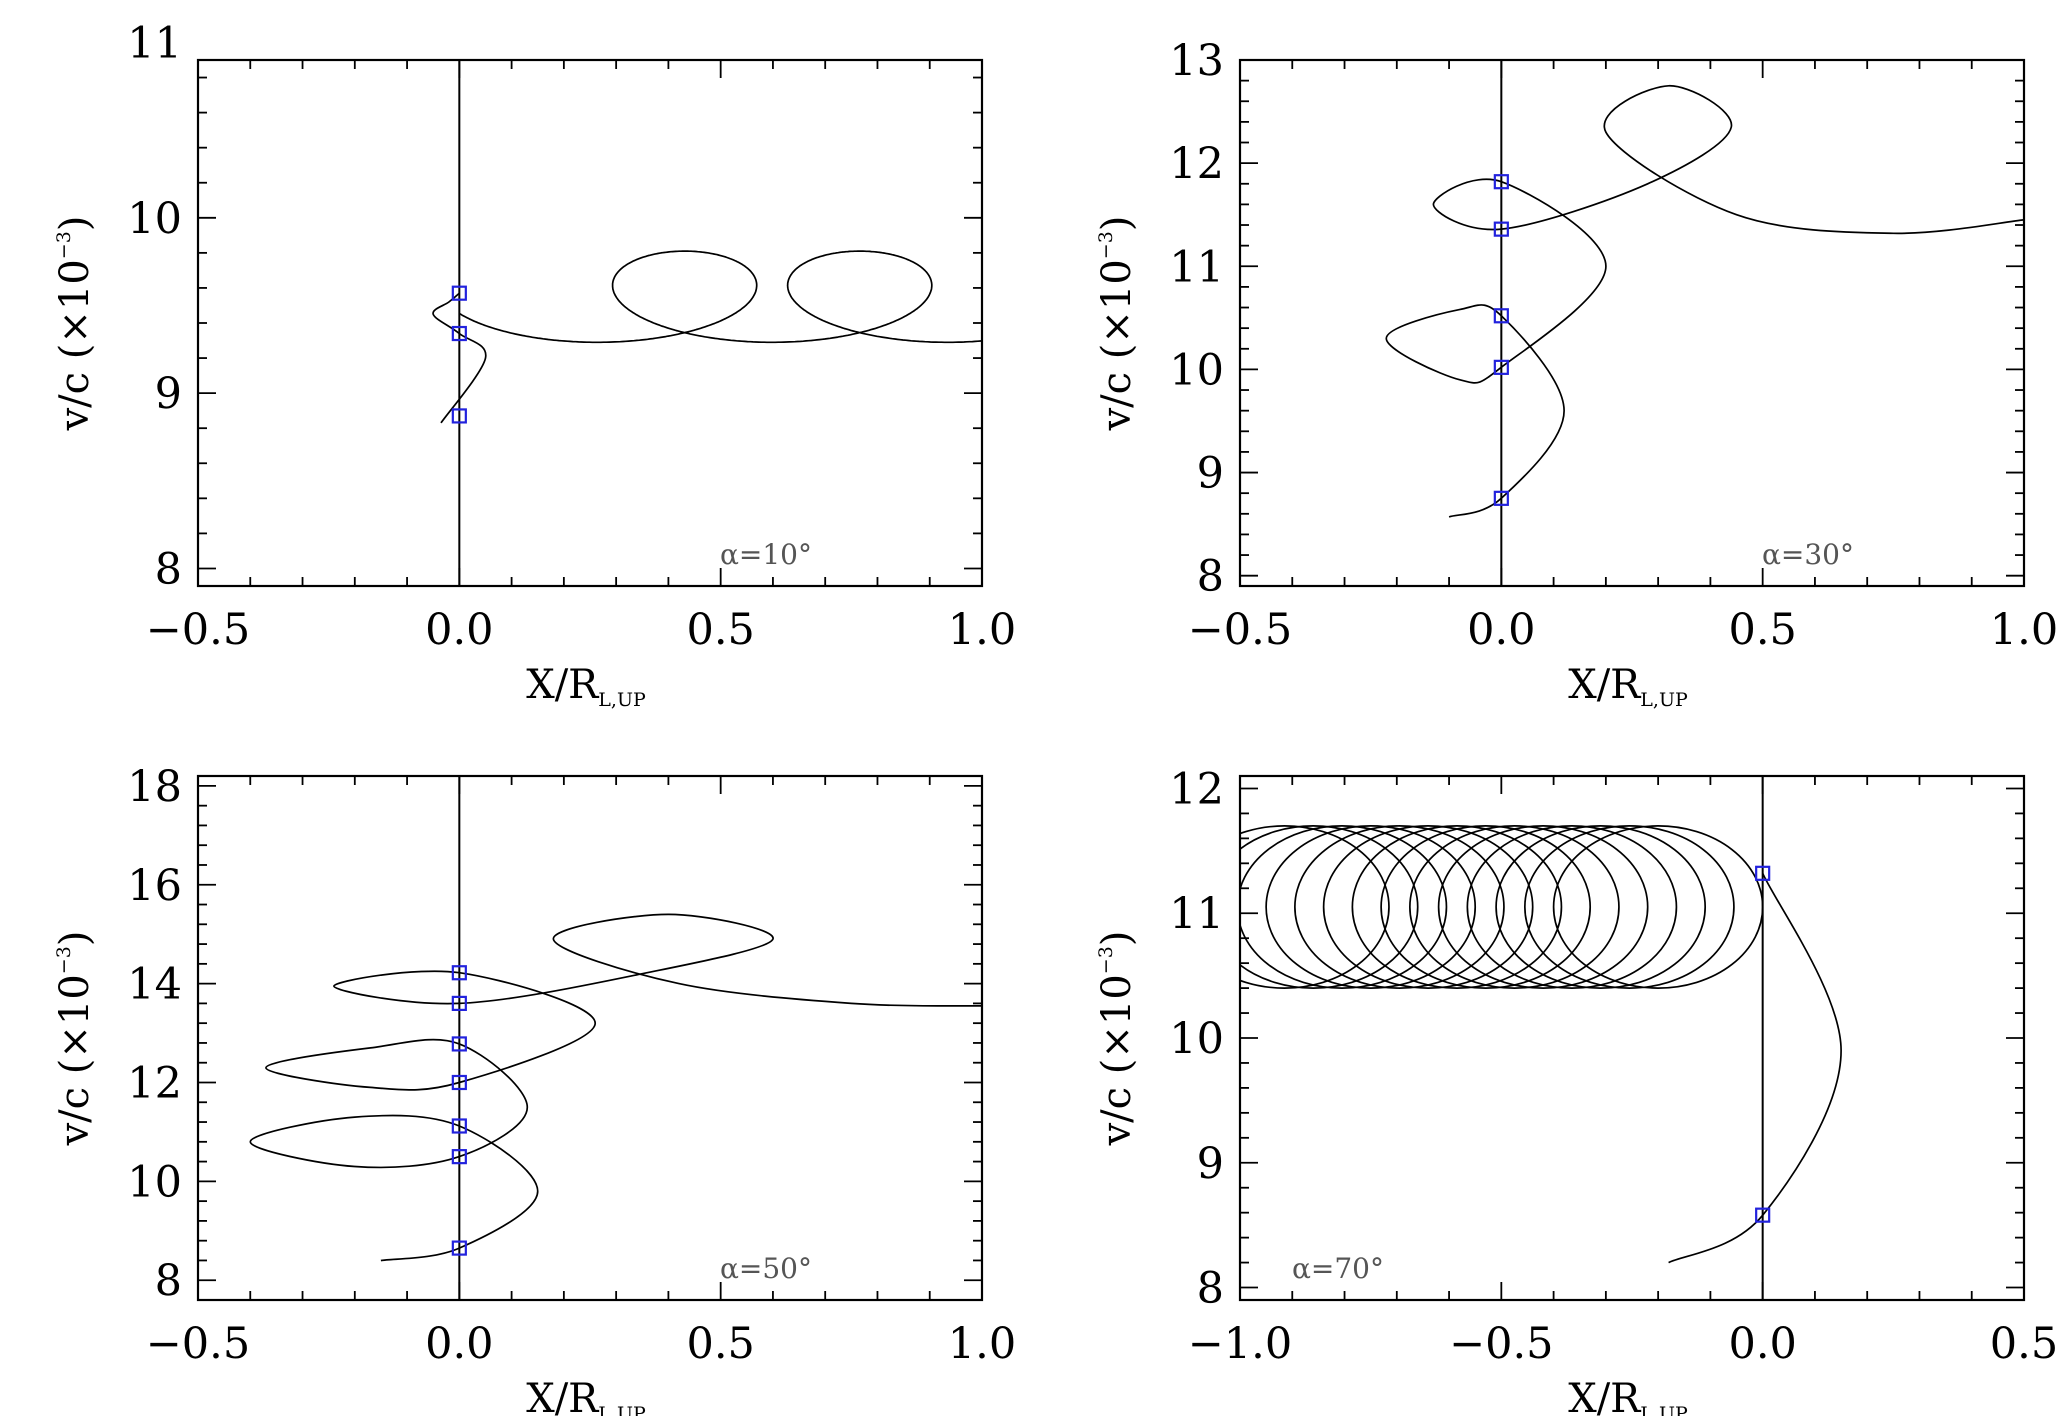 Image resolution: width=2066 pixels, height=1421 pixels. What do you see at coordinates (1755, 1068) in the screenshot?
I see `trajectory-entry` at bounding box center [1755, 1068].